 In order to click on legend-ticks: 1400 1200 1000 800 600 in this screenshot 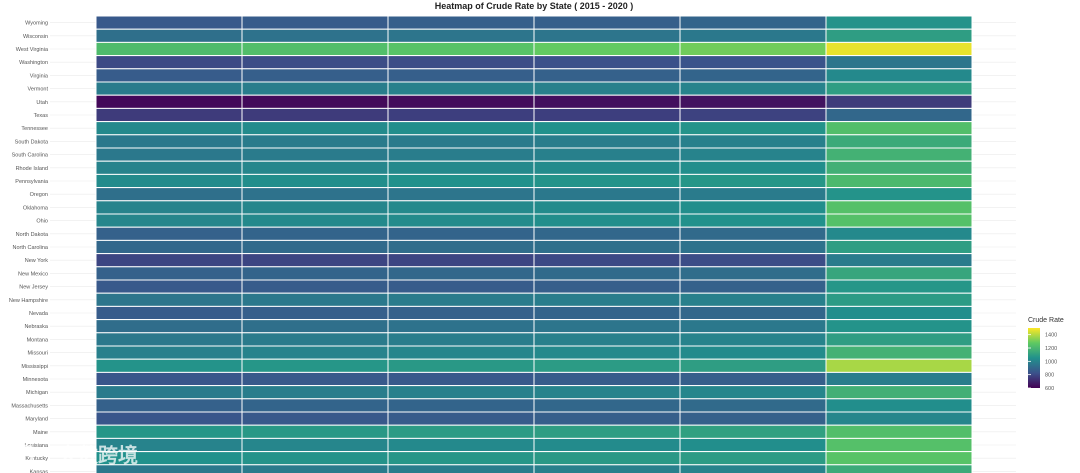, I will do `click(1042, 362)`.